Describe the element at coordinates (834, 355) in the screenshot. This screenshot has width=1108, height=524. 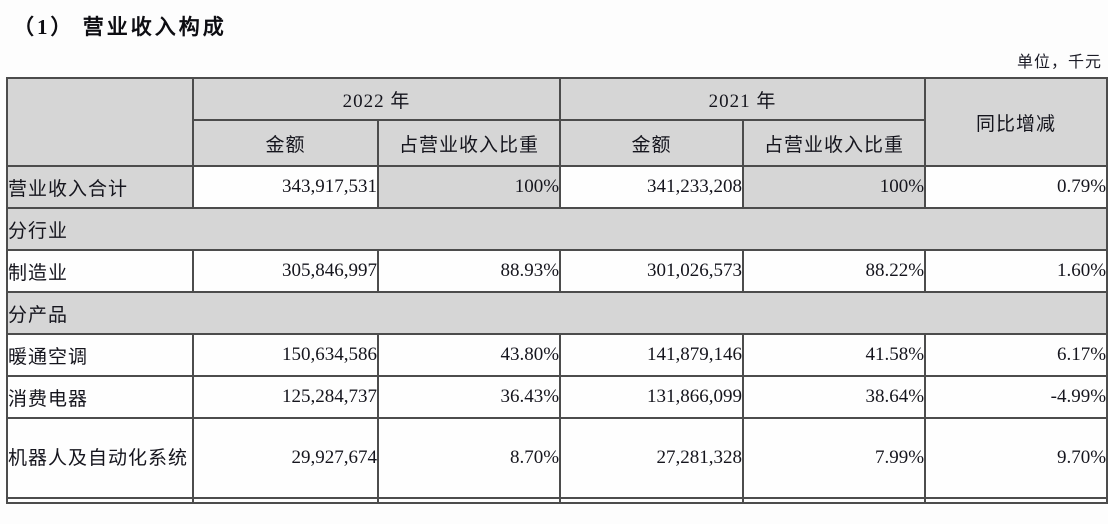
I see `share-2021-cell: 41.58%` at that location.